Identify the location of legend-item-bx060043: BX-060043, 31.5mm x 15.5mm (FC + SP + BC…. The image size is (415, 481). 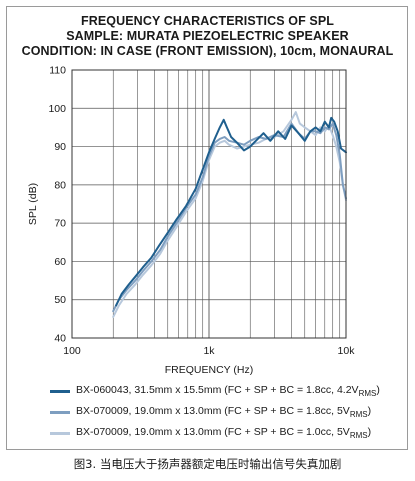
(230, 392).